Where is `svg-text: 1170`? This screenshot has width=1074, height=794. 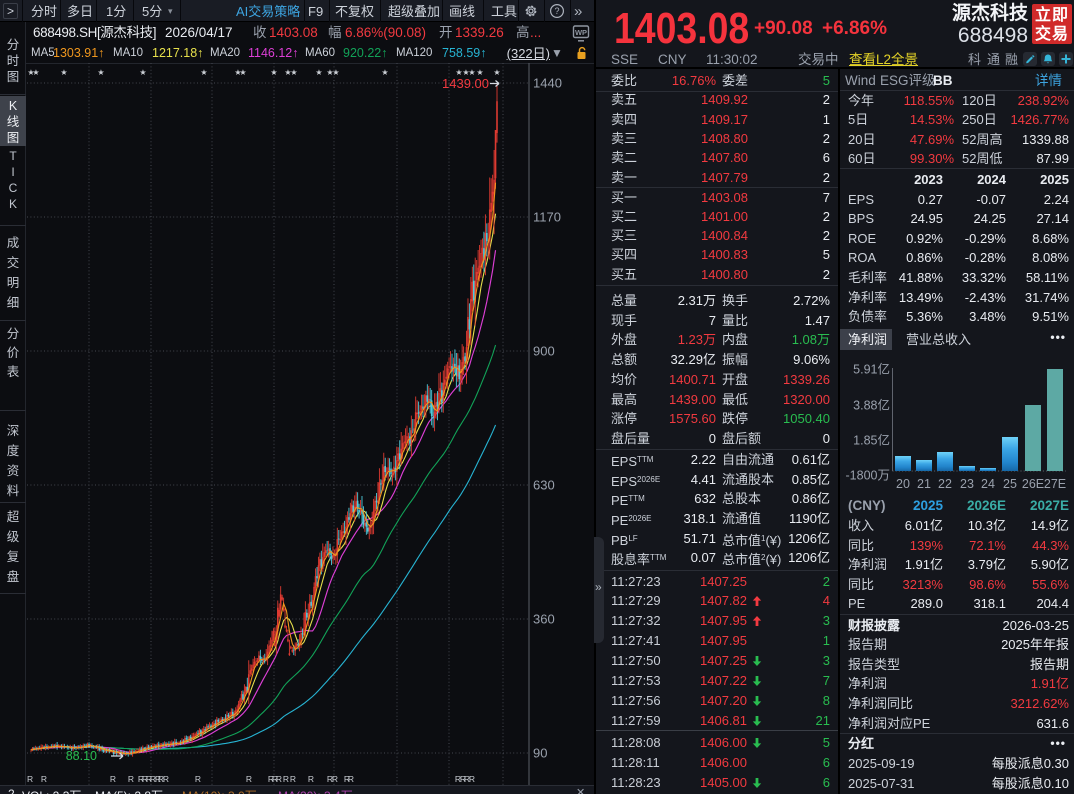
svg-text: 1170 is located at coordinates (547, 217).